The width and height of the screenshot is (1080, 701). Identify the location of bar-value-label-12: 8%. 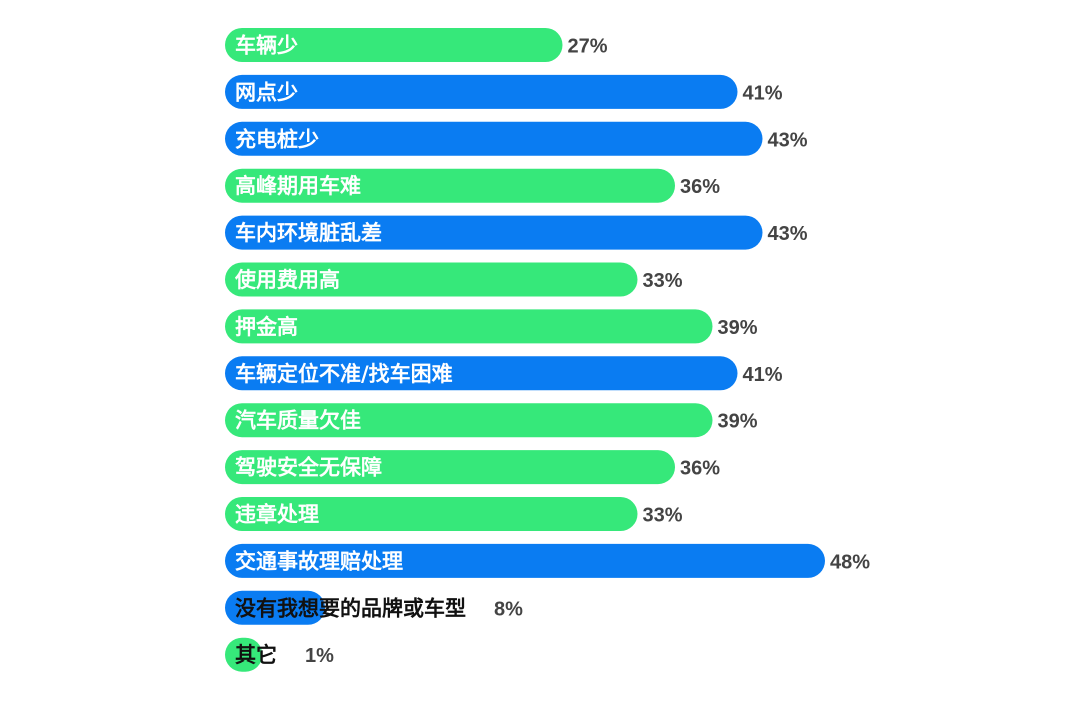
(508, 609).